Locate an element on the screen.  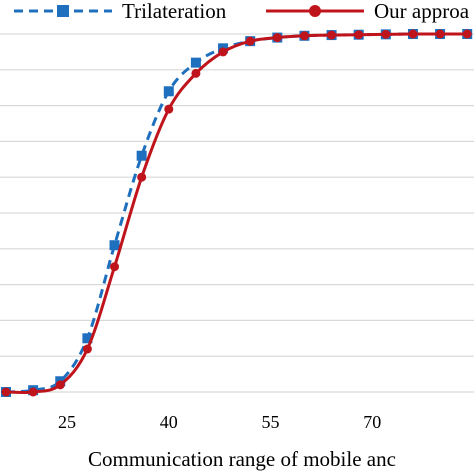
x-tick-label: 25 is located at coordinates (67, 422).